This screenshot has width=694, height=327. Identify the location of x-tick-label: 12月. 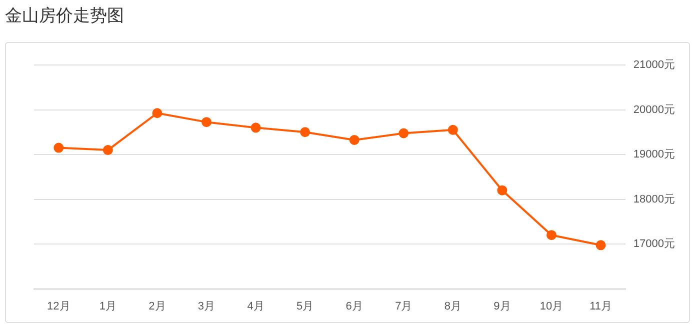
(58, 306).